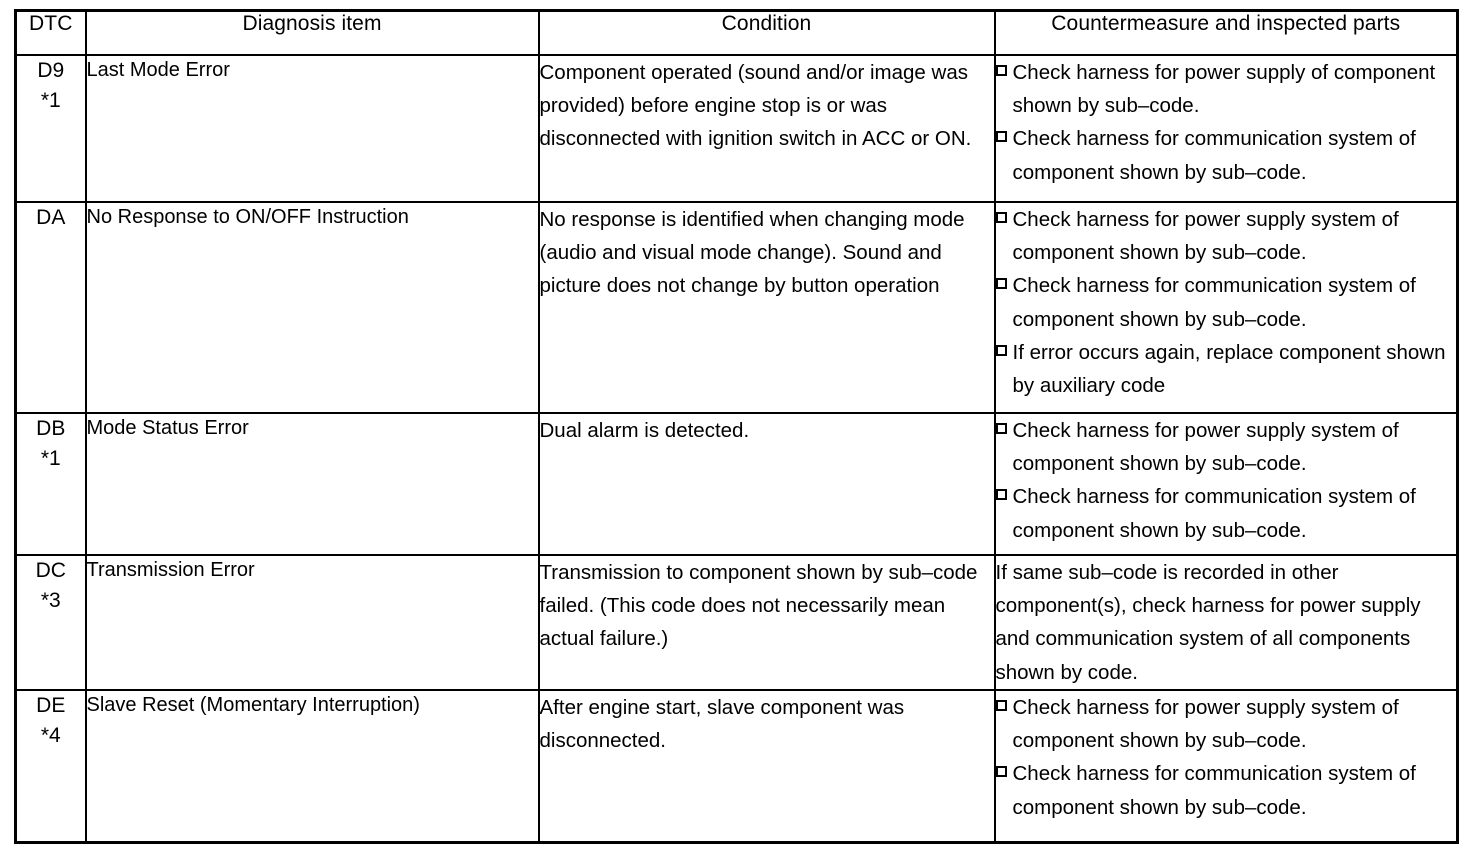 This screenshot has height=850, width=1472. I want to click on condition-text: Dual alarm is detected., so click(644, 430).